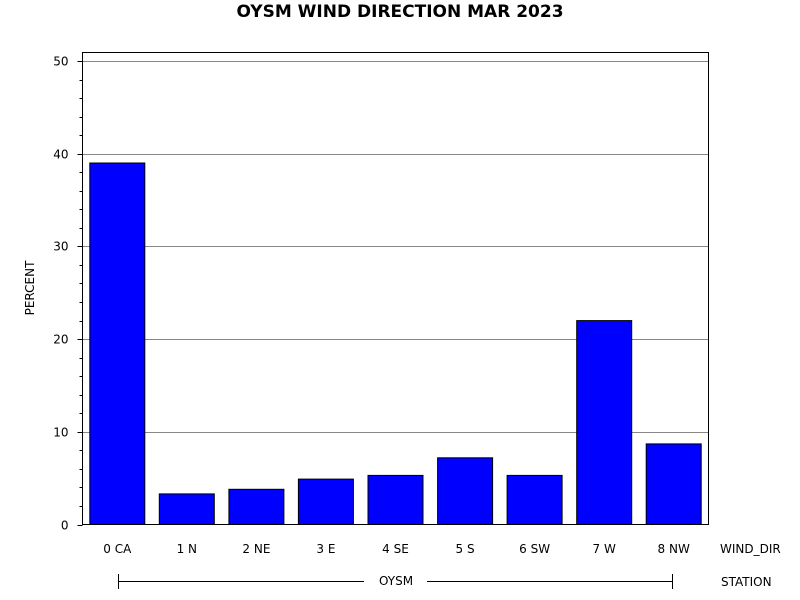  I want to click on chart-title: OYSM WIND DIRECTION MAR 2023, so click(399, 12).